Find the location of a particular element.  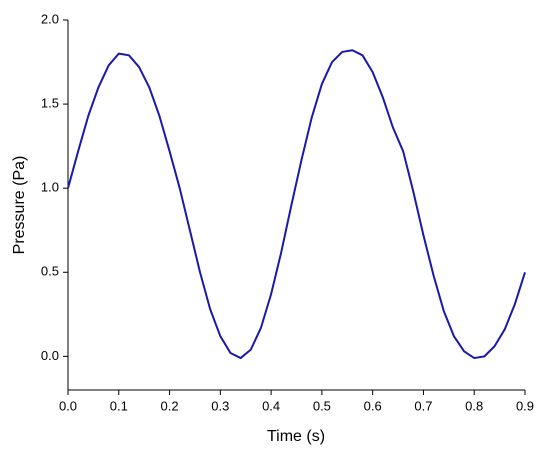

x-tick-label: 0.3 is located at coordinates (220, 405).